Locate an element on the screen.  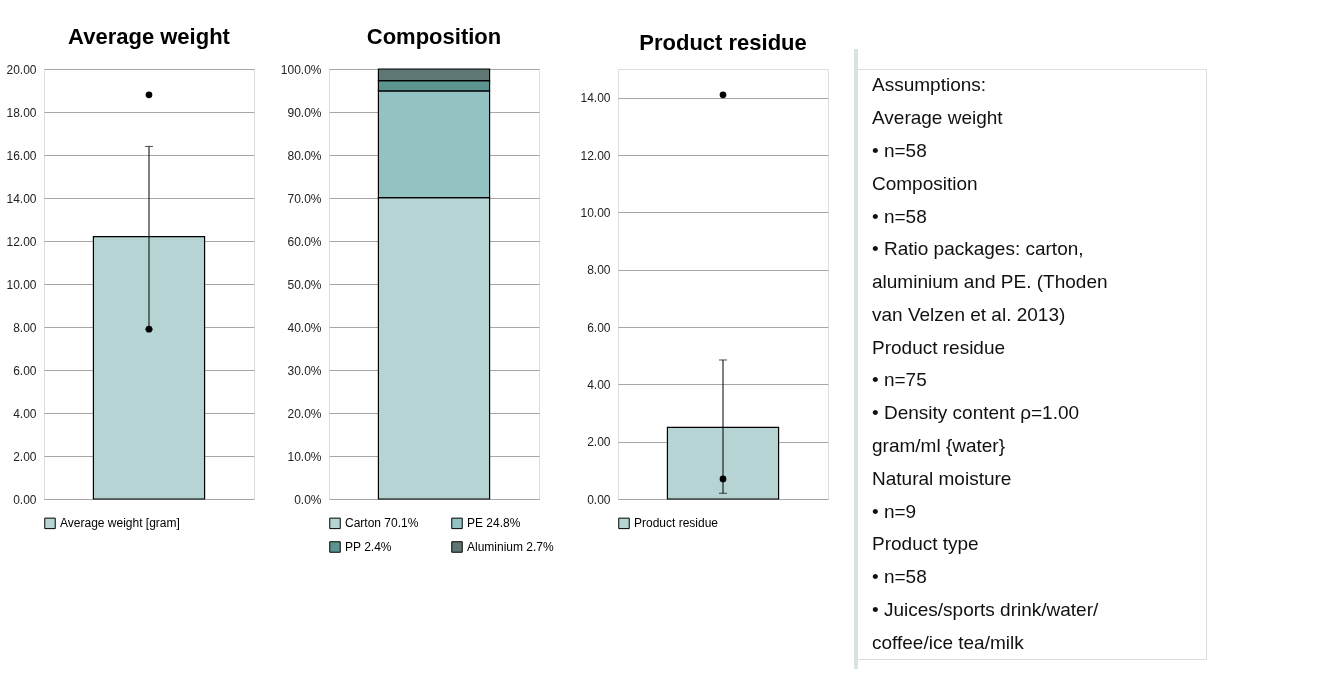
text: aluminium and PE. (Thoden is located at coordinates (990, 282).